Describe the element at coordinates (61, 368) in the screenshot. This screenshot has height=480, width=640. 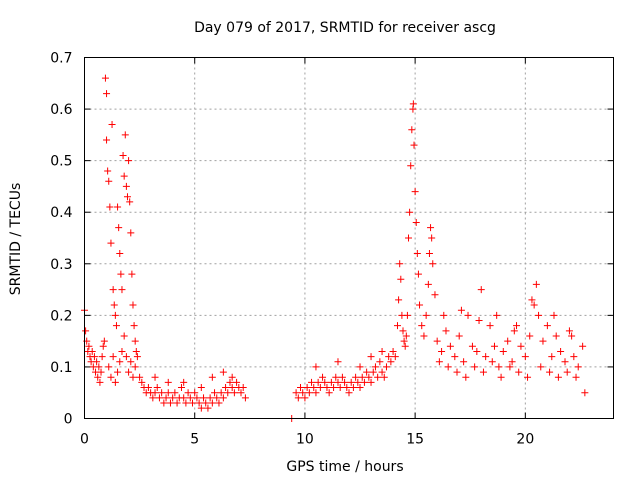
I see `y-tick-label: 0.1` at that location.